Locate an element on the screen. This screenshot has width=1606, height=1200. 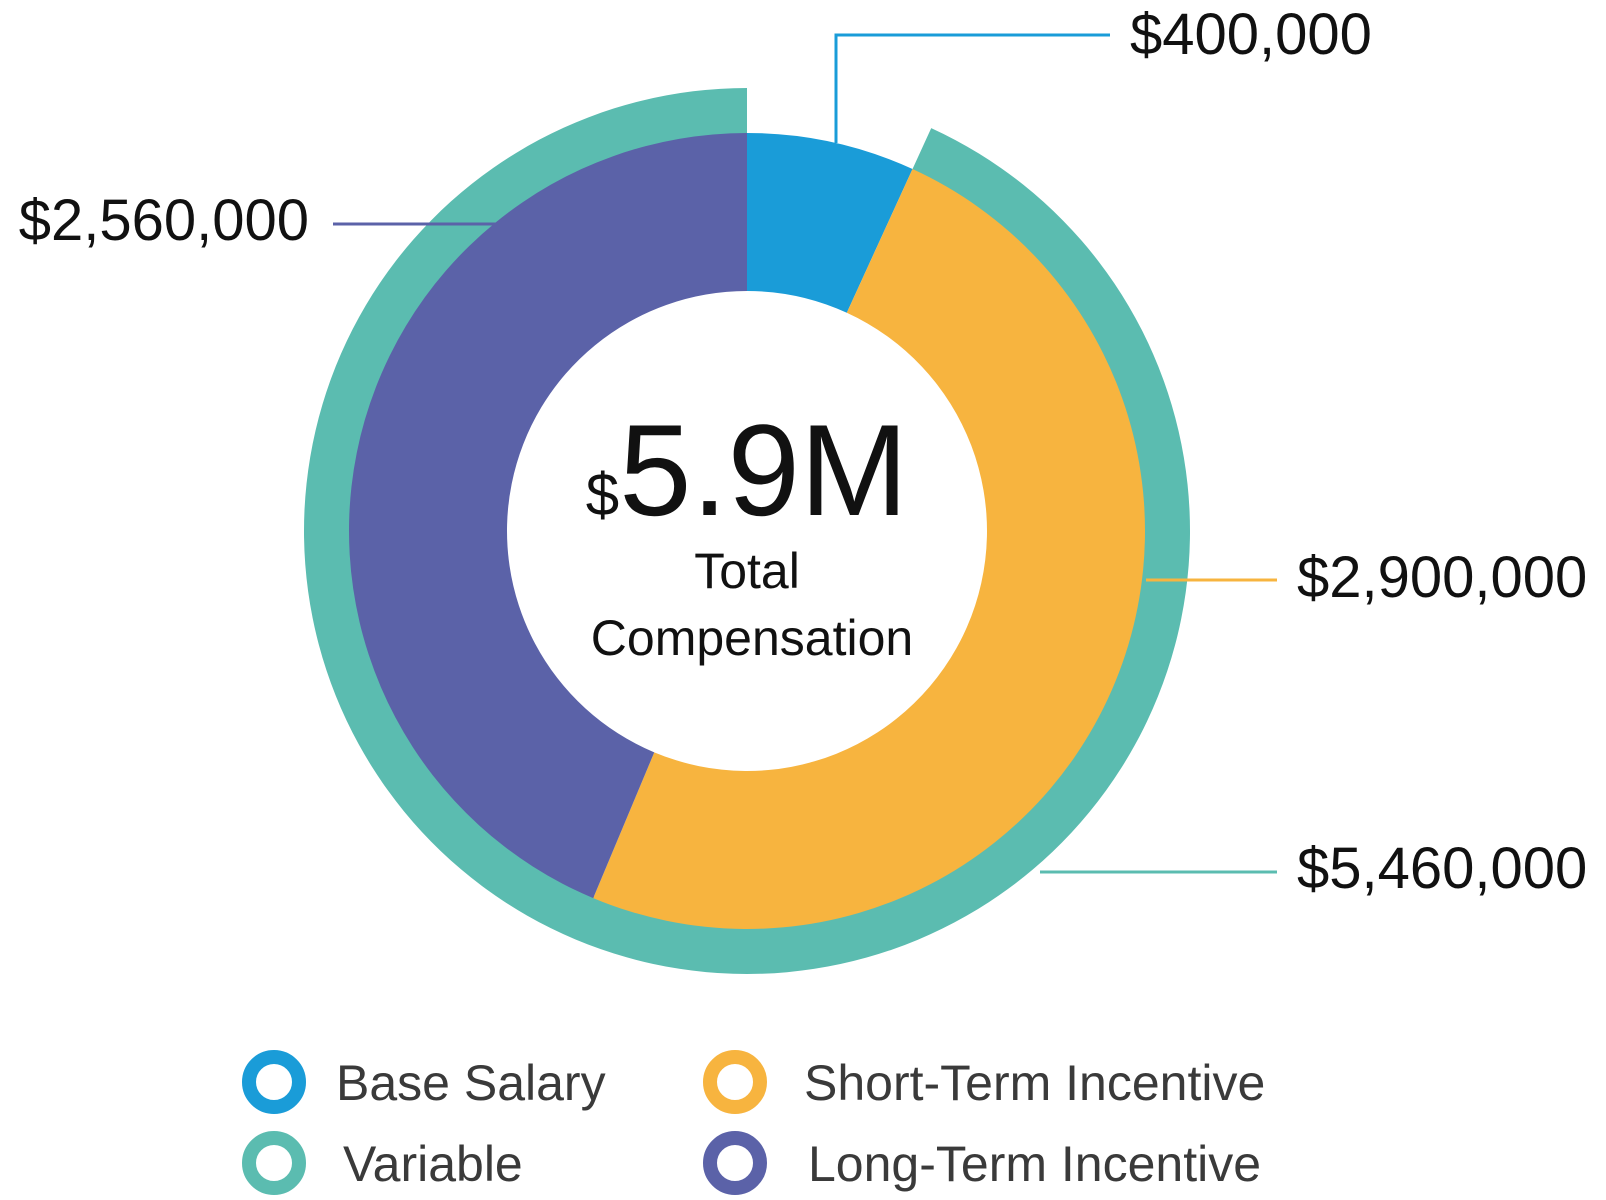
legend-label-long-term-incentive: Long-Term Incentive is located at coordinates (1034, 1164).